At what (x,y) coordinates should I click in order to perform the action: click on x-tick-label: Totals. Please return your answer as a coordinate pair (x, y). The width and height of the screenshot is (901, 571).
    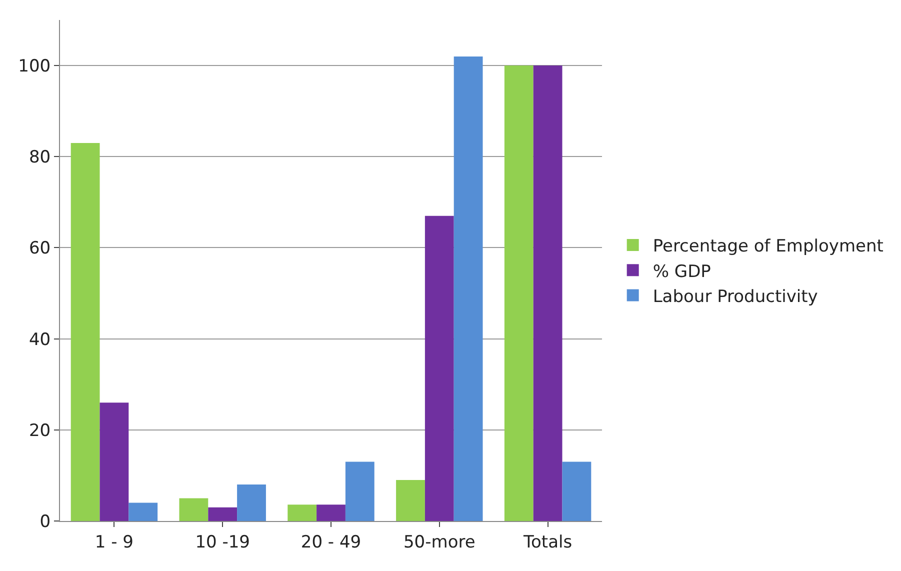
    Looking at the image, I should click on (547, 542).